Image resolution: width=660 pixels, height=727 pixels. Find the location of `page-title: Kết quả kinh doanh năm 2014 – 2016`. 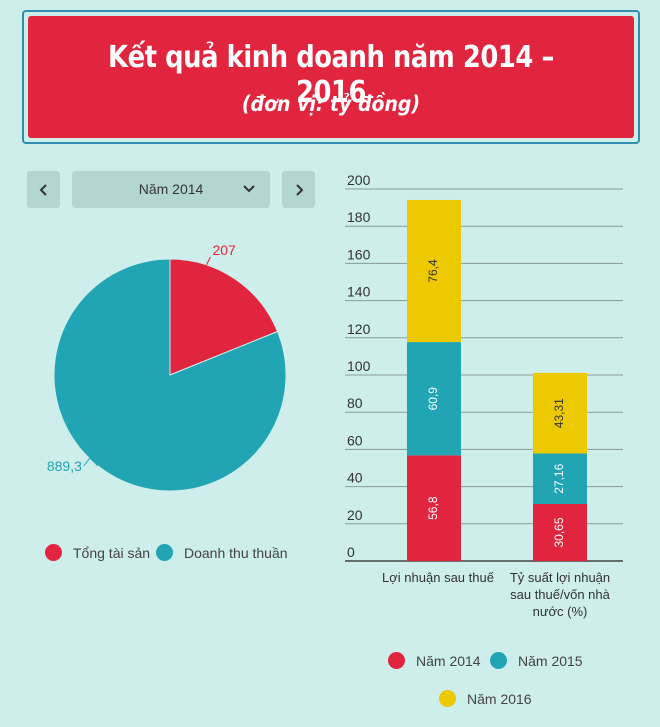

page-title: Kết quả kinh doanh năm 2014 – 2016 is located at coordinates (331, 75).